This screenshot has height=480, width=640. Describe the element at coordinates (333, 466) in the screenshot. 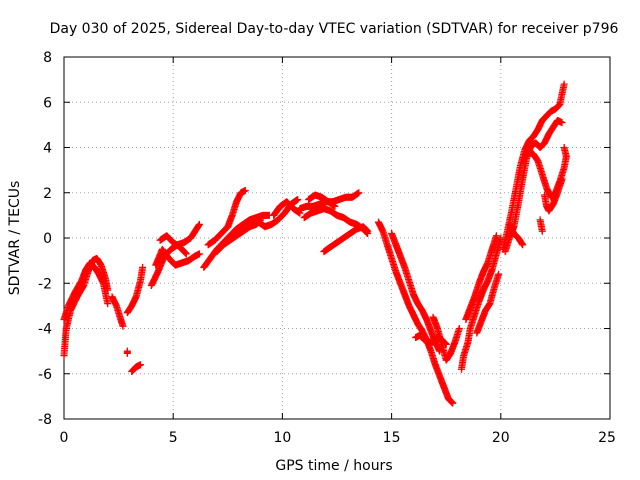

I see `x-axis-label: GPS time / hours` at that location.